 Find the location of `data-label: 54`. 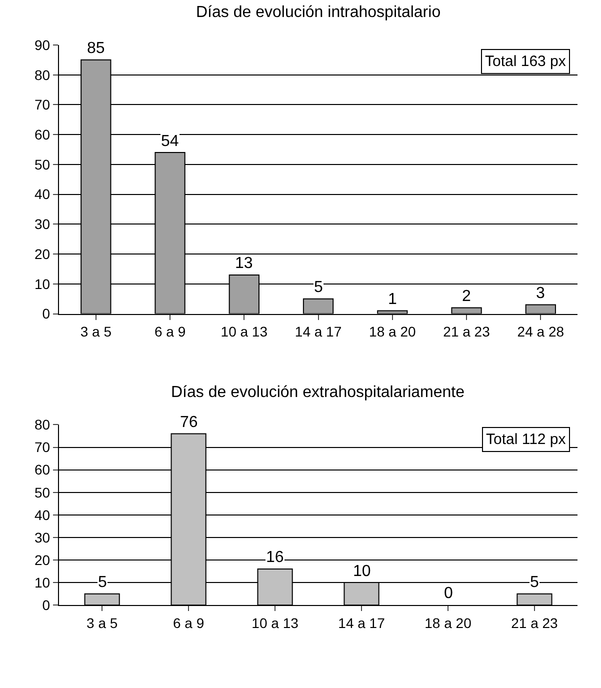

data-label: 54 is located at coordinates (170, 141).